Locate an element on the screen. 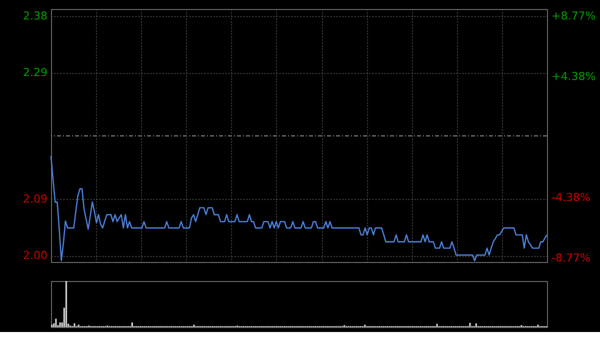 This screenshot has height=337, width=600. y2-tick-label: -4.38% is located at coordinates (571, 197).